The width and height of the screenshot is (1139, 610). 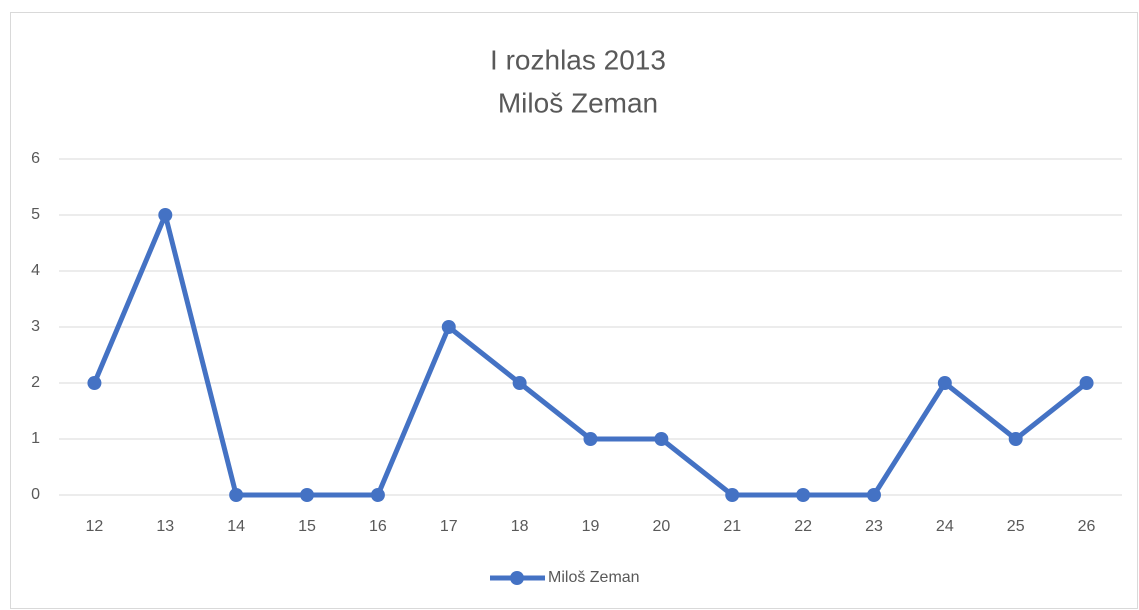 I want to click on x-tick-label: 15, so click(x=307, y=526).